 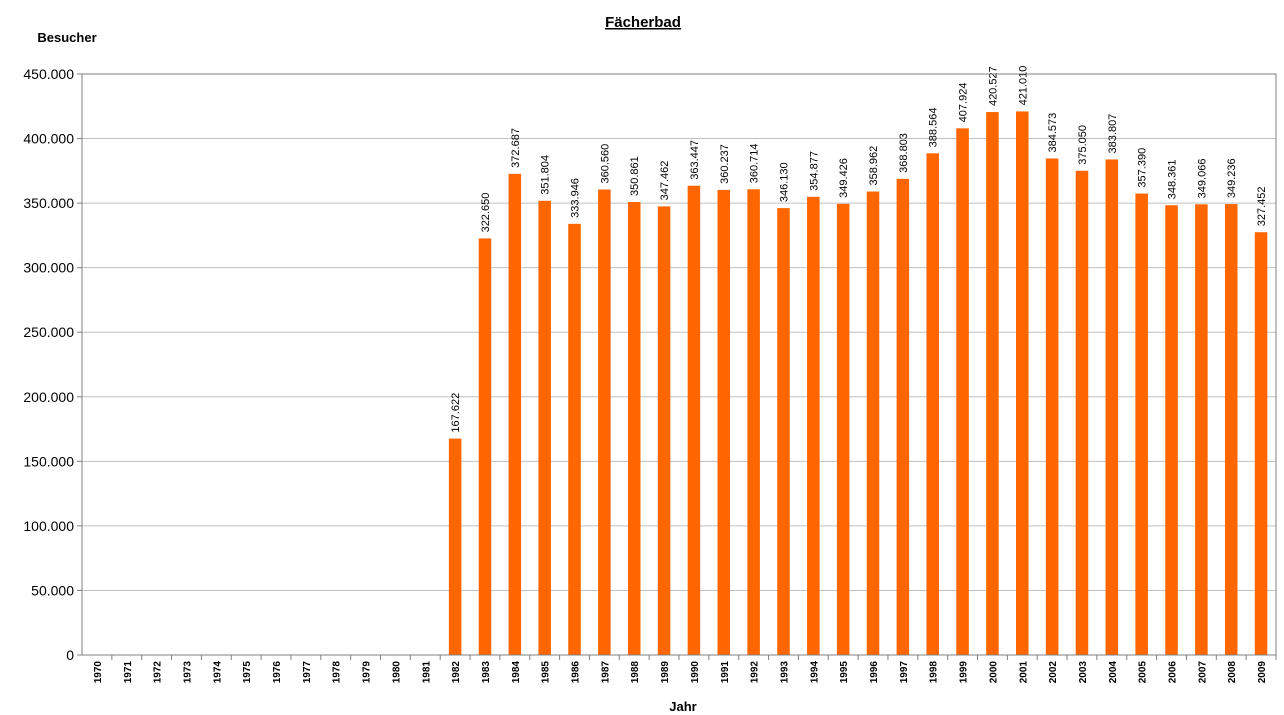 What do you see at coordinates (1113, 134) in the screenshot?
I see `data-label-2004: 383.807` at bounding box center [1113, 134].